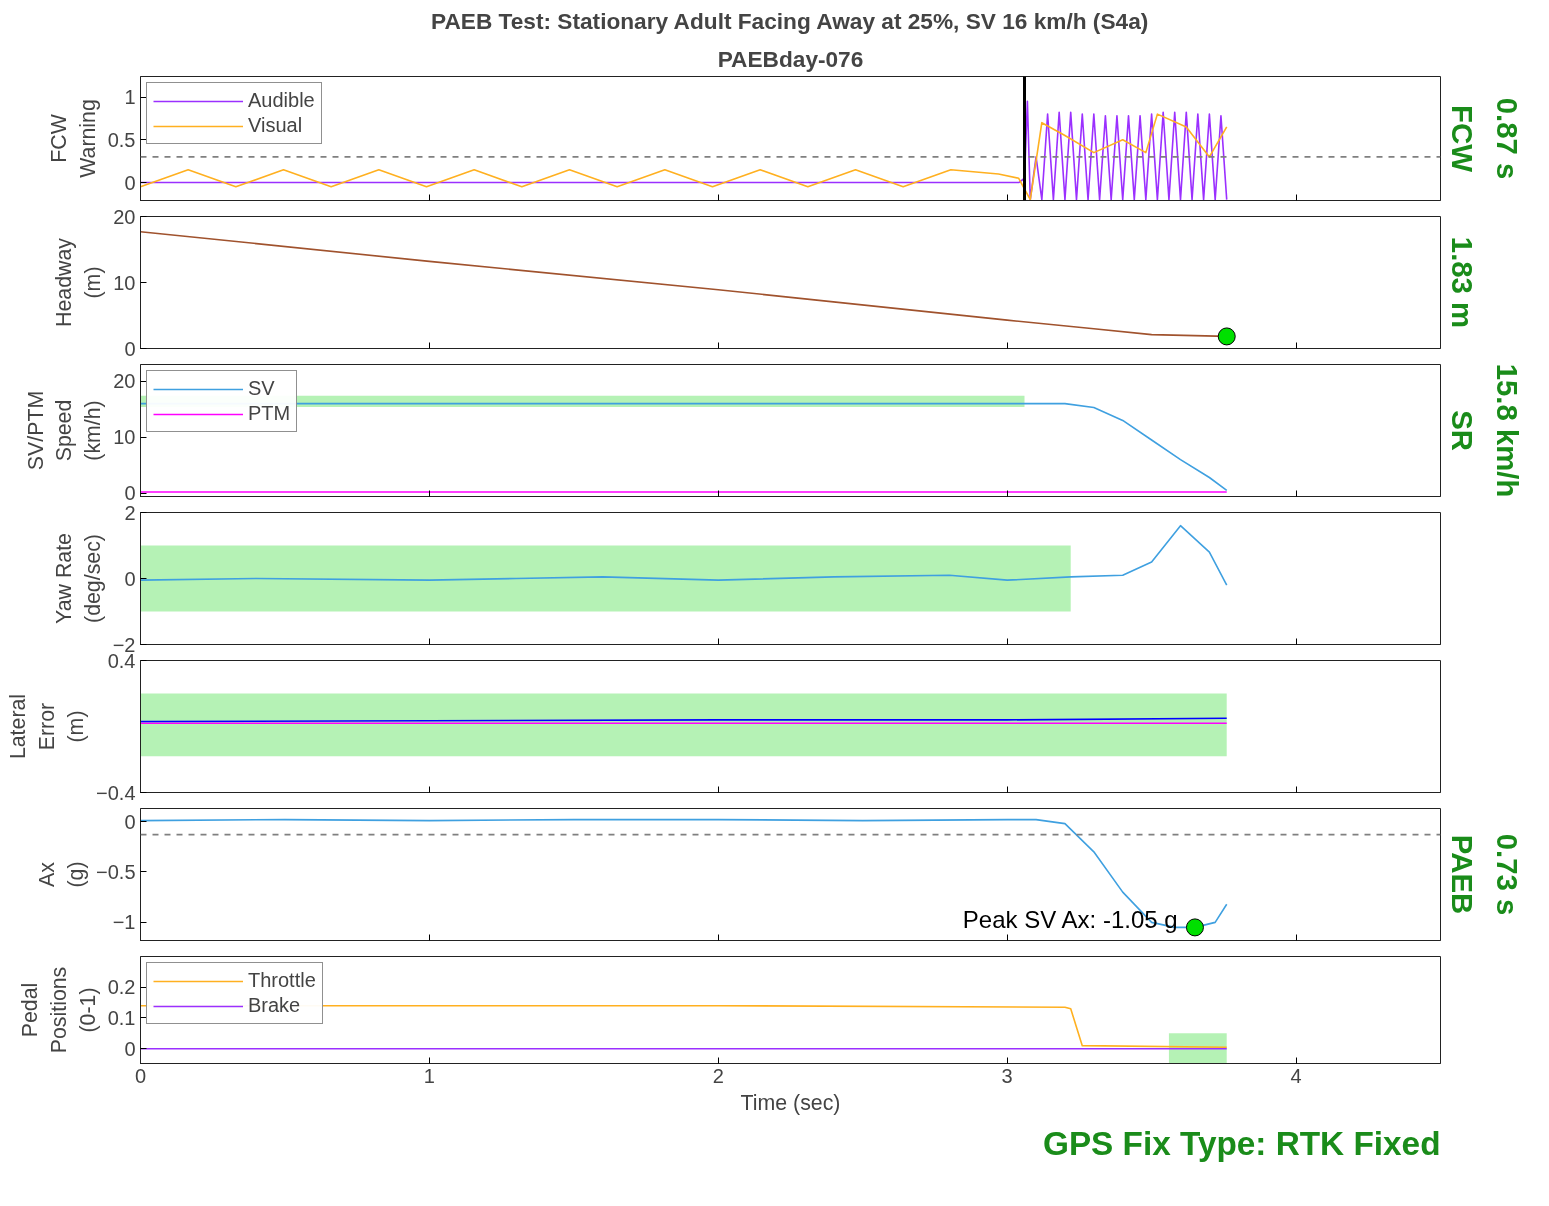 The height and width of the screenshot is (1206, 1549). I want to click on legend-label: Brake, so click(274, 1005).